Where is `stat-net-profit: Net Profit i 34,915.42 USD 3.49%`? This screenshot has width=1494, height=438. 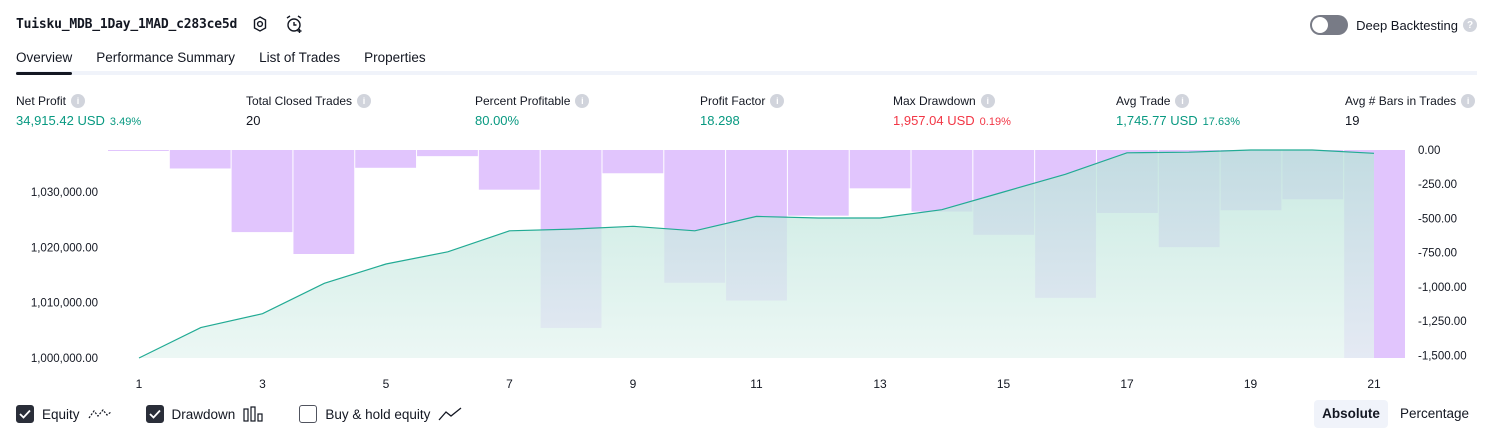 stat-net-profit: Net Profit i 34,915.42 USD 3.49% is located at coordinates (78, 110).